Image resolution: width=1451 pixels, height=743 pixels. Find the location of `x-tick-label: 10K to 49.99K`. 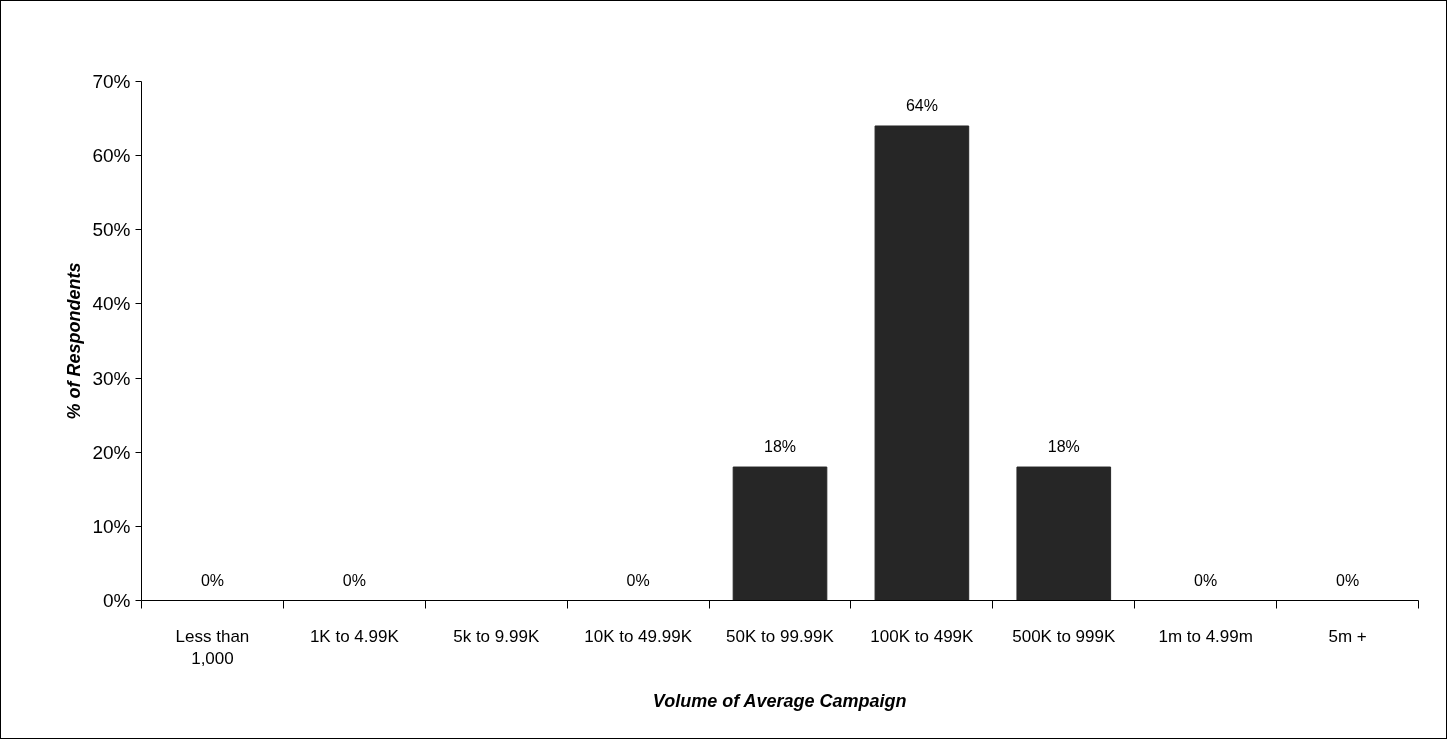

x-tick-label: 10K to 49.99K is located at coordinates (638, 636).